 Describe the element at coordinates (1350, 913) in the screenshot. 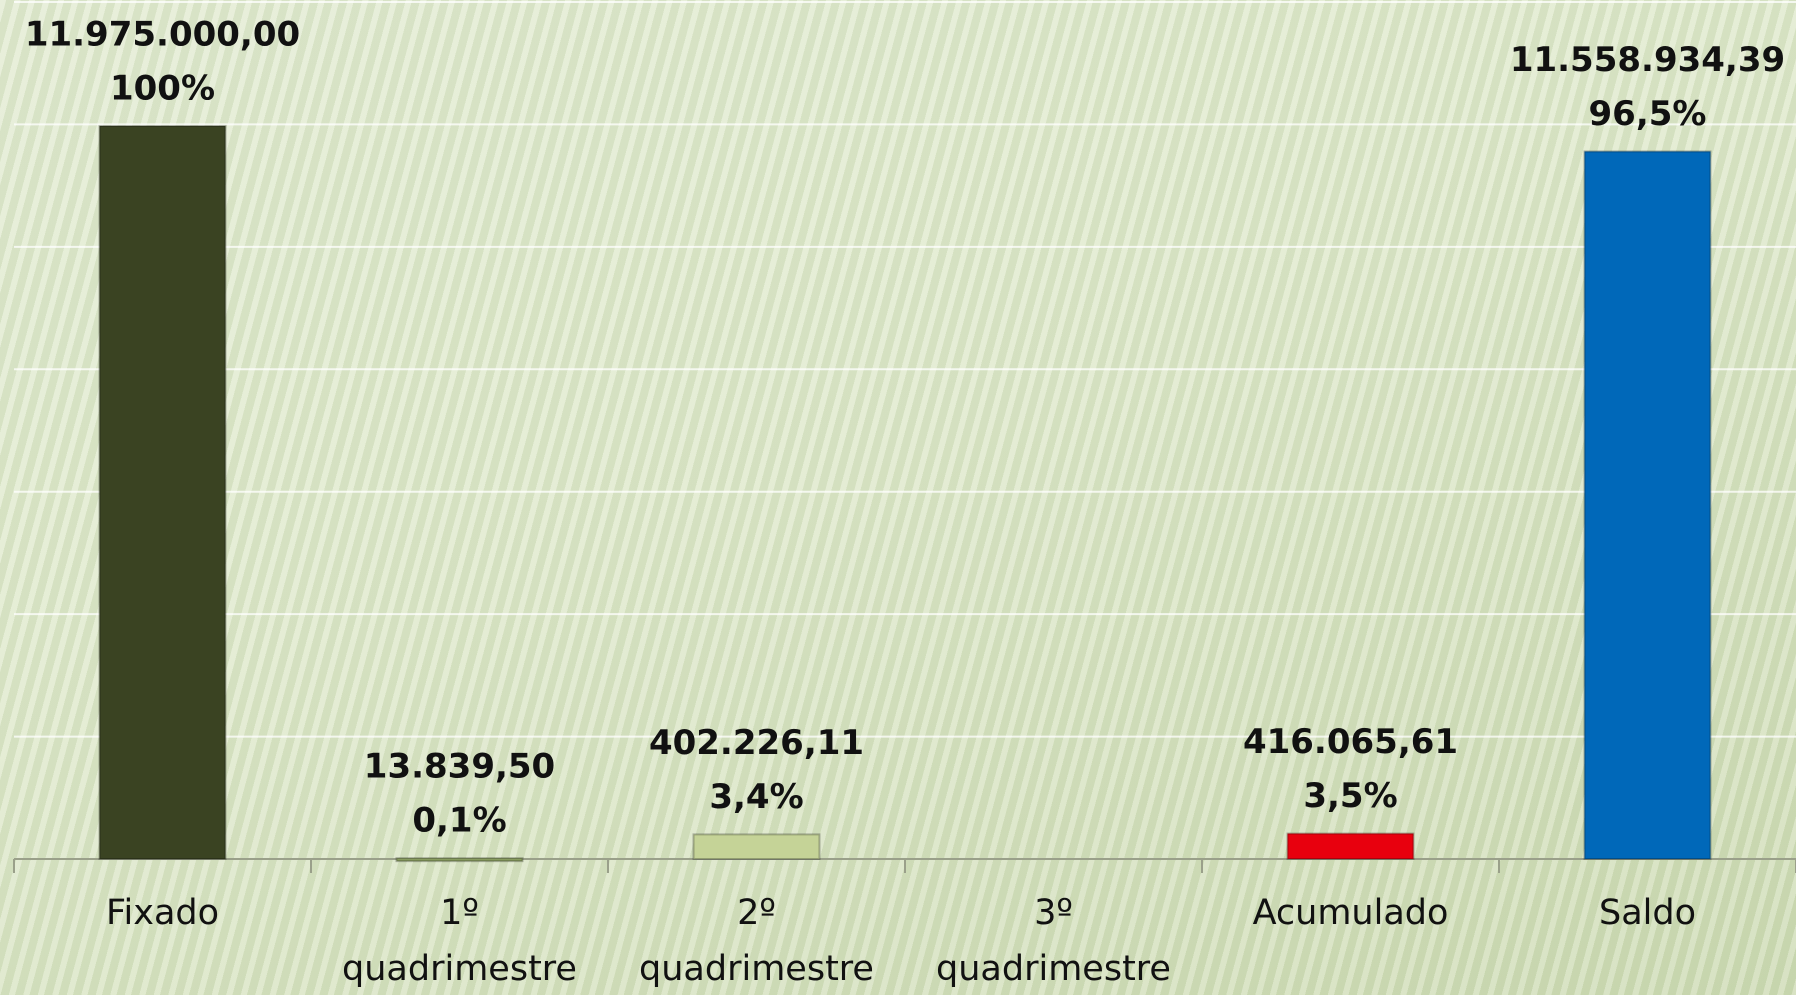

I see `x-tick-label: Acumulado` at that location.